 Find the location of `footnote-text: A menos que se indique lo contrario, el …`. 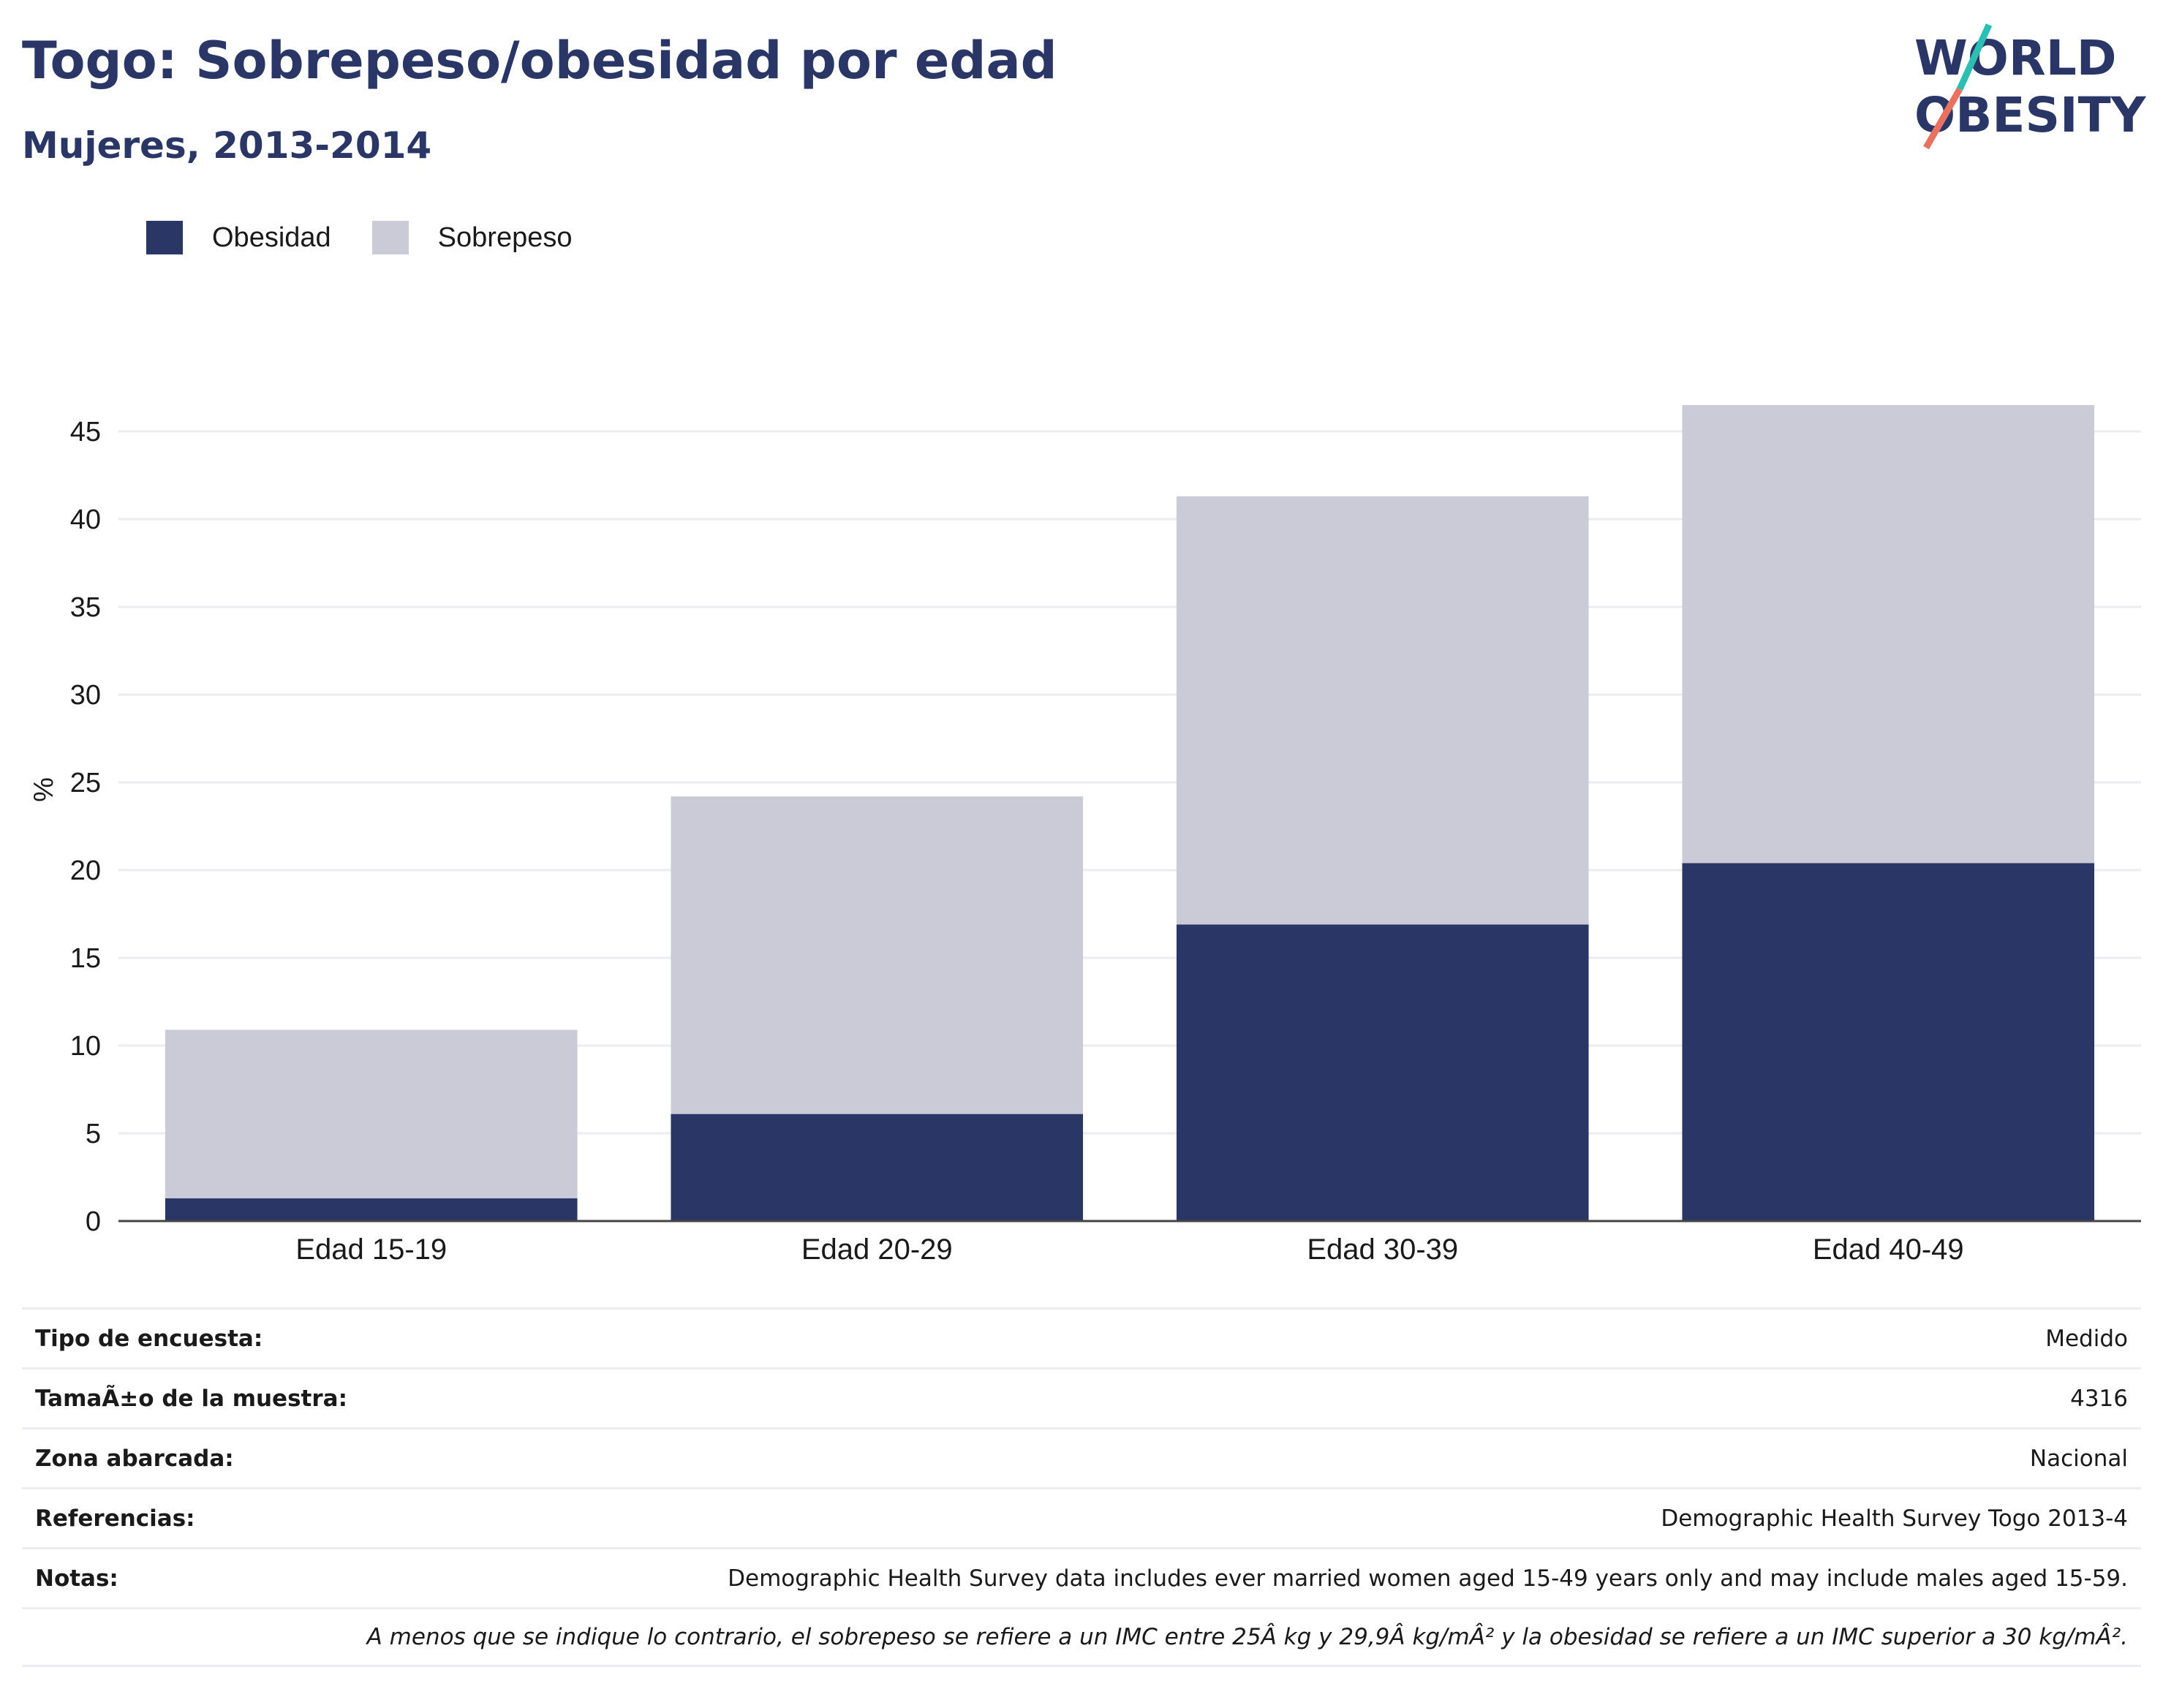

footnote-text: A menos que se indique lo contrario, el … is located at coordinates (1247, 1637).